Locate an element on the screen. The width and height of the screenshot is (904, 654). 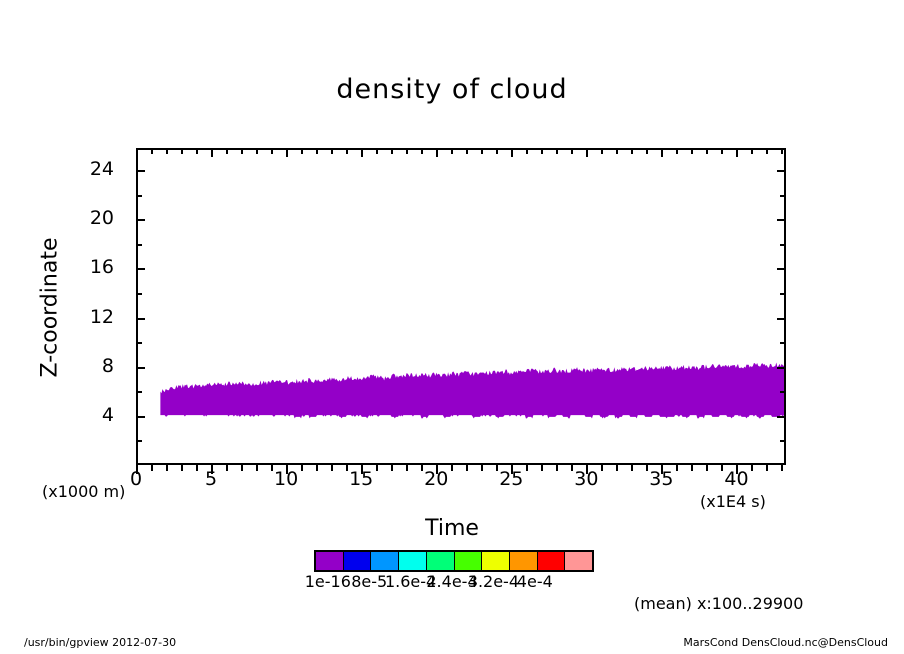
colorbar-tick-labels: 1e-16 8e-5 1.6e-4 2.4e-4 3.2e-4 4e-4 is located at coordinates (452, 582).